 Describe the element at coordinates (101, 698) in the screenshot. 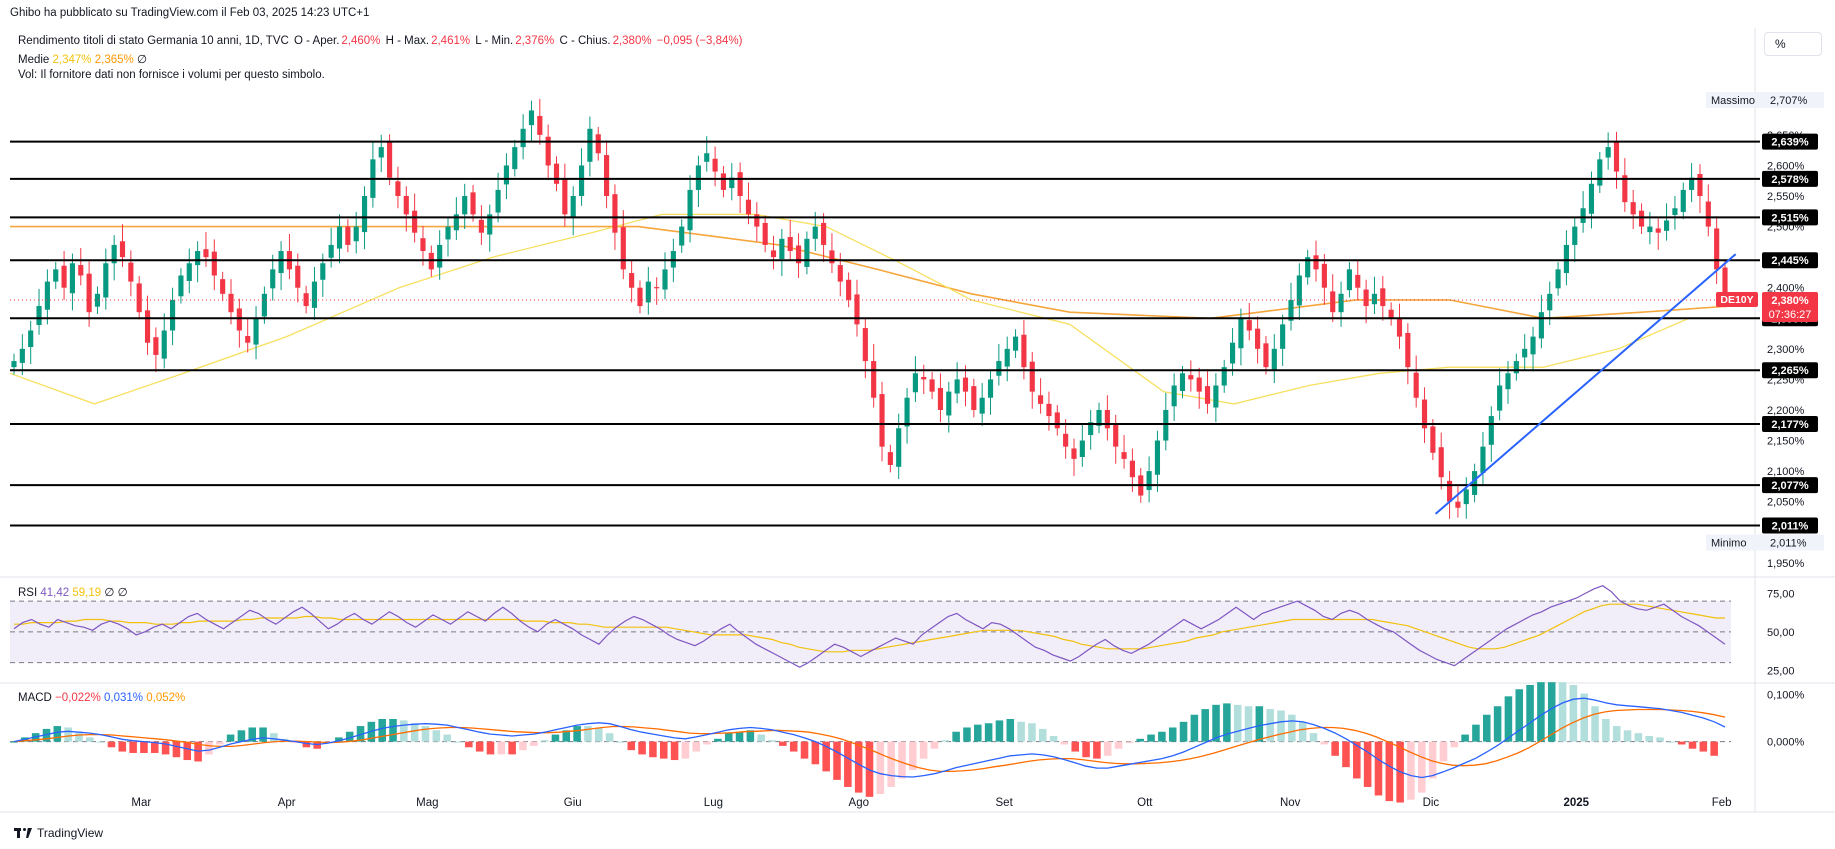

I see `macd-legend: MACD −0,022% 0,031% 0,052%` at that location.